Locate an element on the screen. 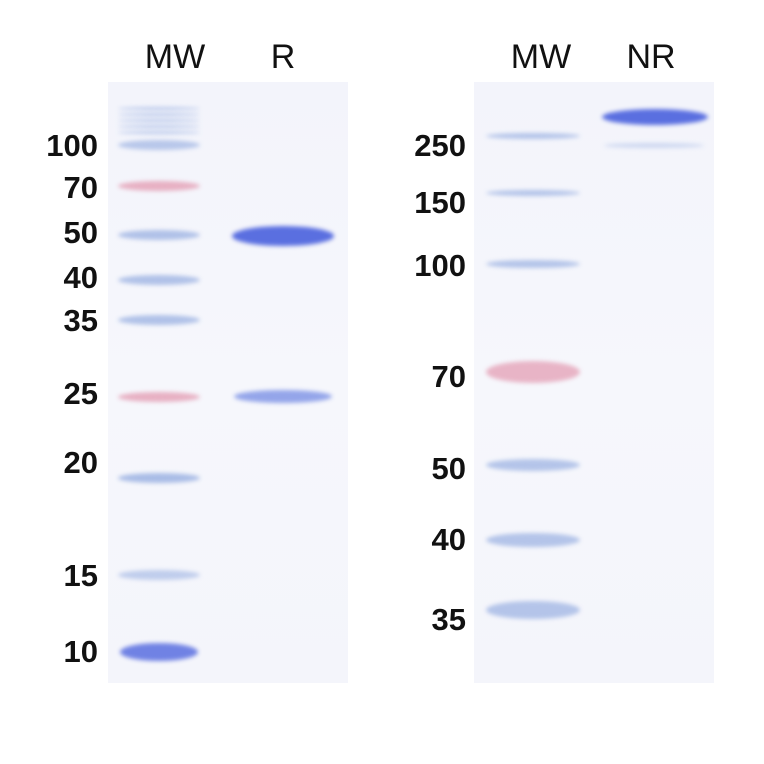  lane-label-mw-right: MW is located at coordinates (541, 57).